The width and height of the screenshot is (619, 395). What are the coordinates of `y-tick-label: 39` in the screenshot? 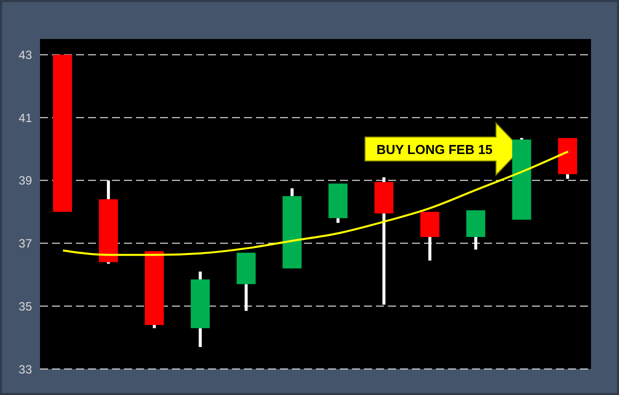 It's located at (25, 181).